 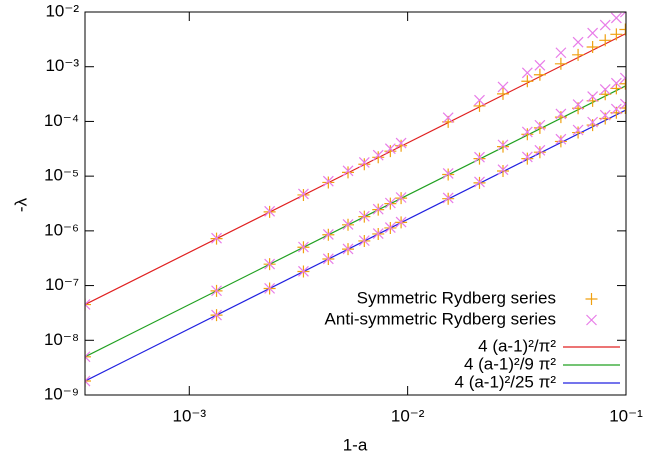 I want to click on legend-label: 4 (a-1)²/9 π², so click(x=510, y=363).